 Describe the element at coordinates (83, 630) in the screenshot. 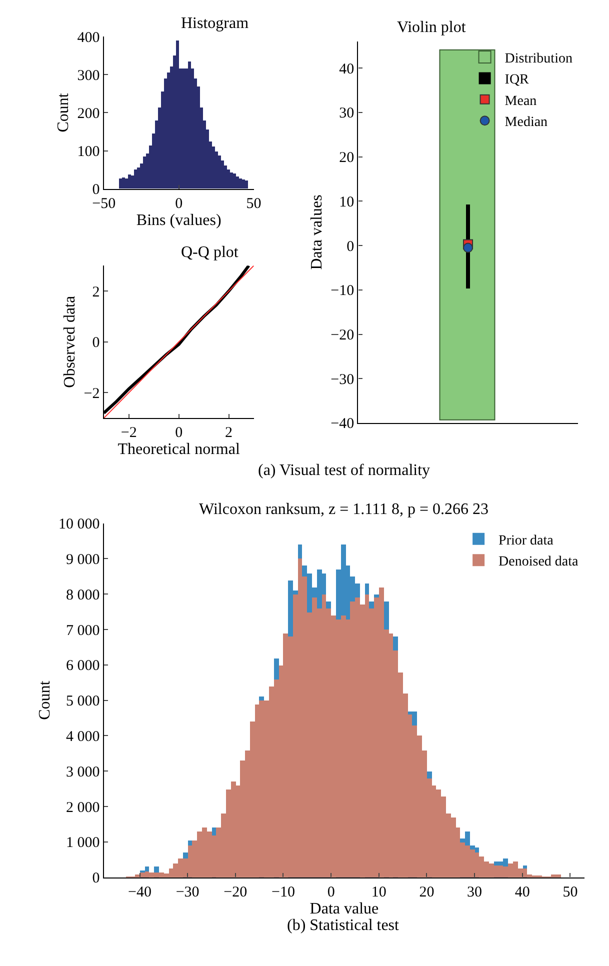

I see `y-tick-label: 7 000` at that location.